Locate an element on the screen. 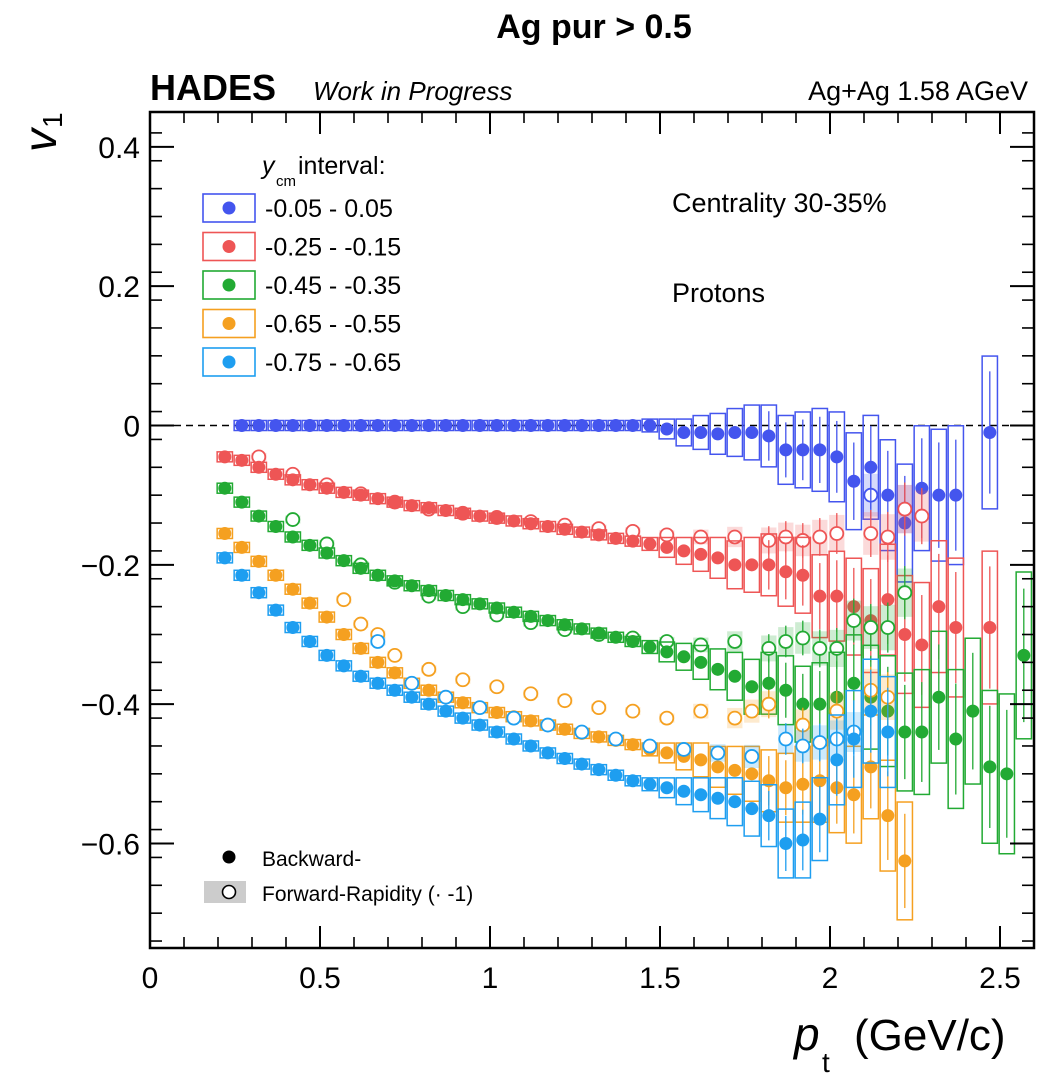 This screenshot has height=1077, width=1056. x-tick-label: 2 is located at coordinates (830, 978).